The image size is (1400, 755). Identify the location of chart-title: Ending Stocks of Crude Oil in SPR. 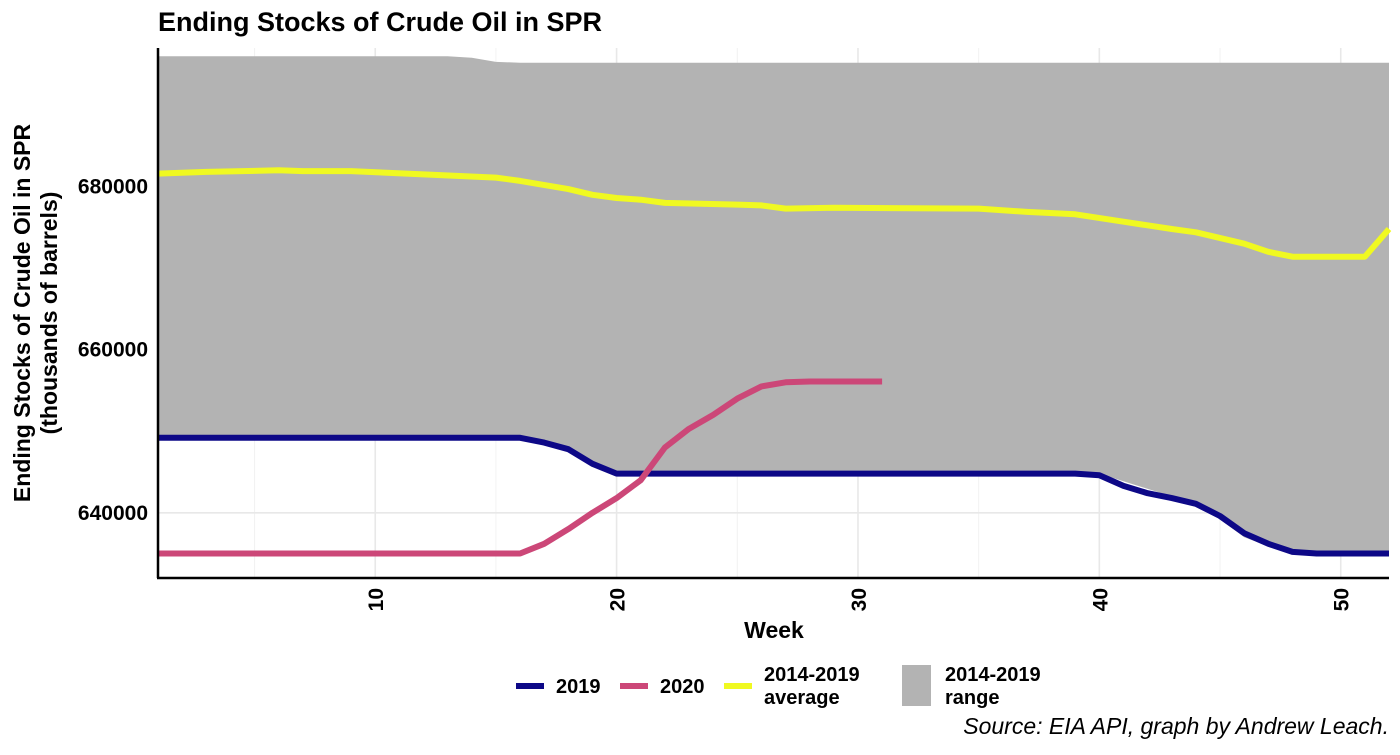
(380, 22).